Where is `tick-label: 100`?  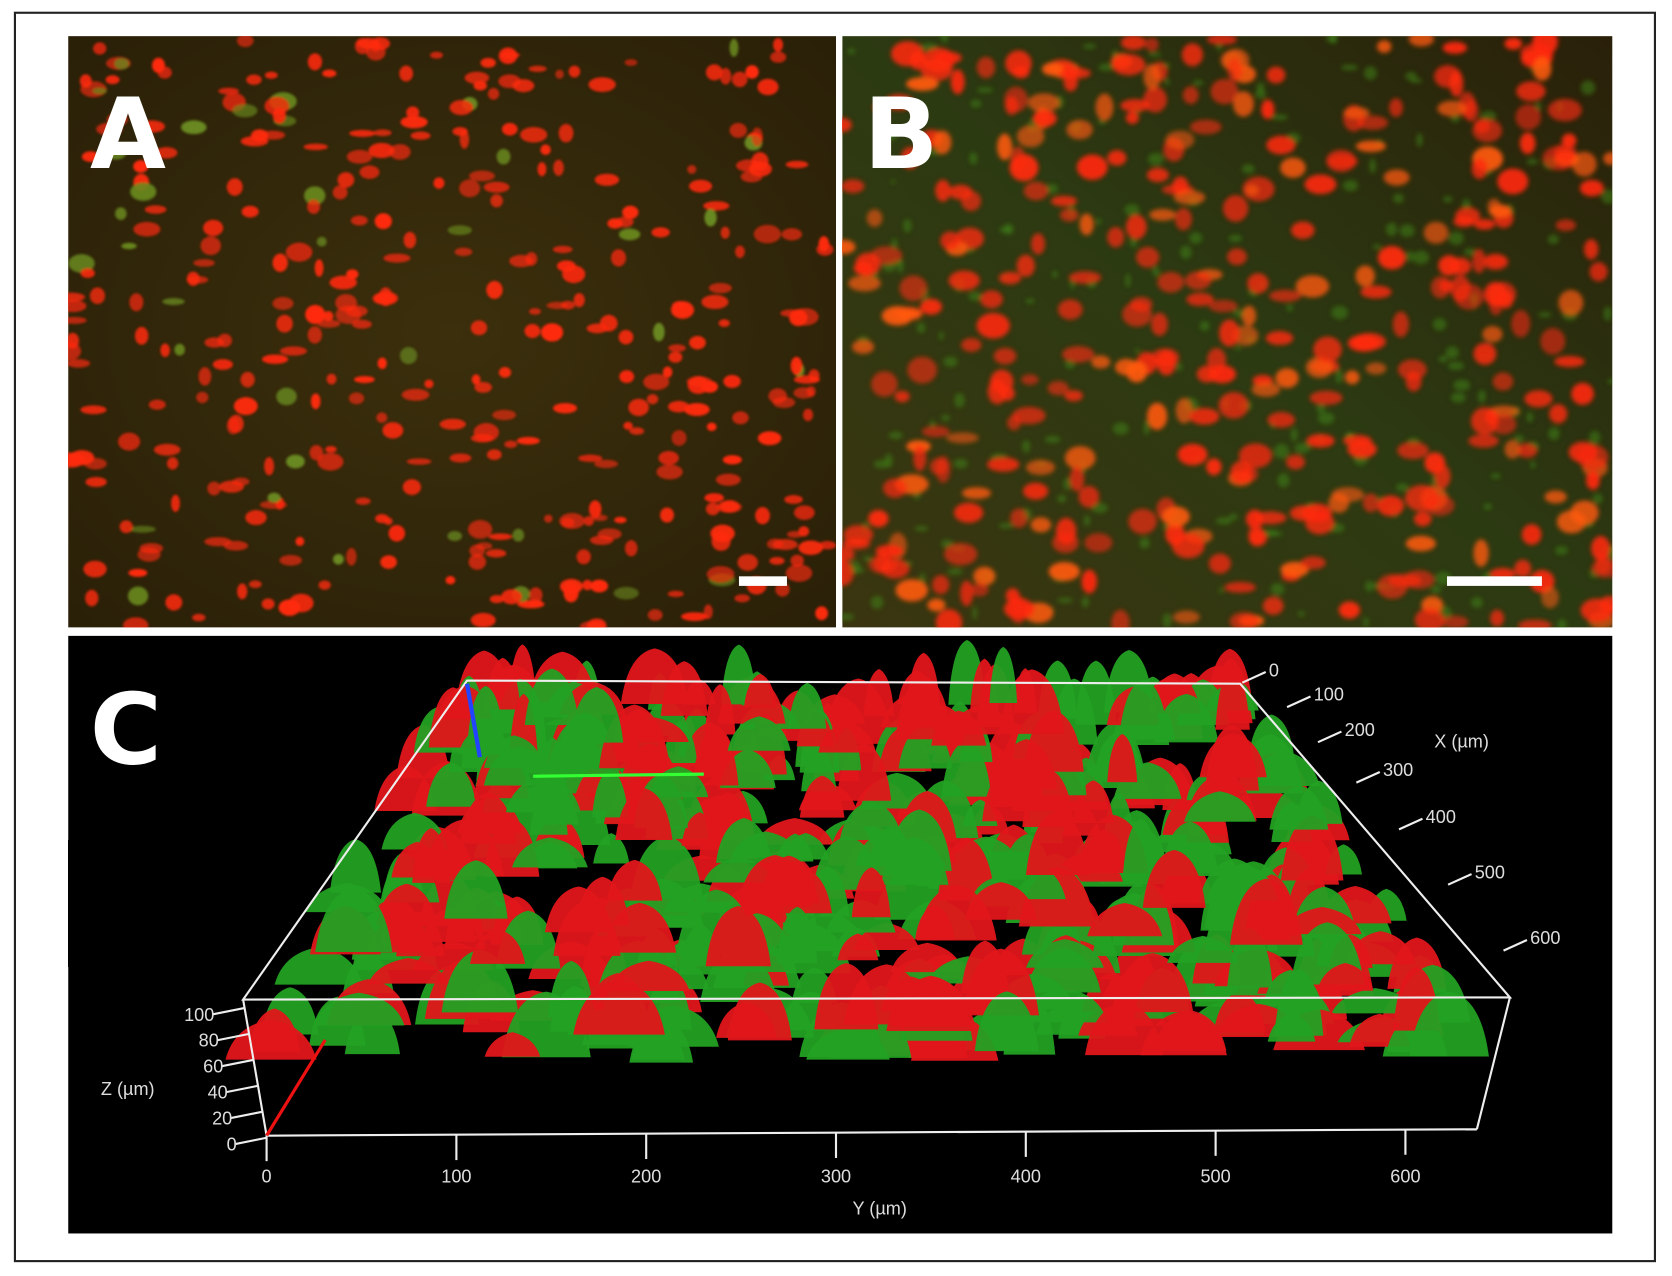
tick-label: 100 is located at coordinates (456, 1176).